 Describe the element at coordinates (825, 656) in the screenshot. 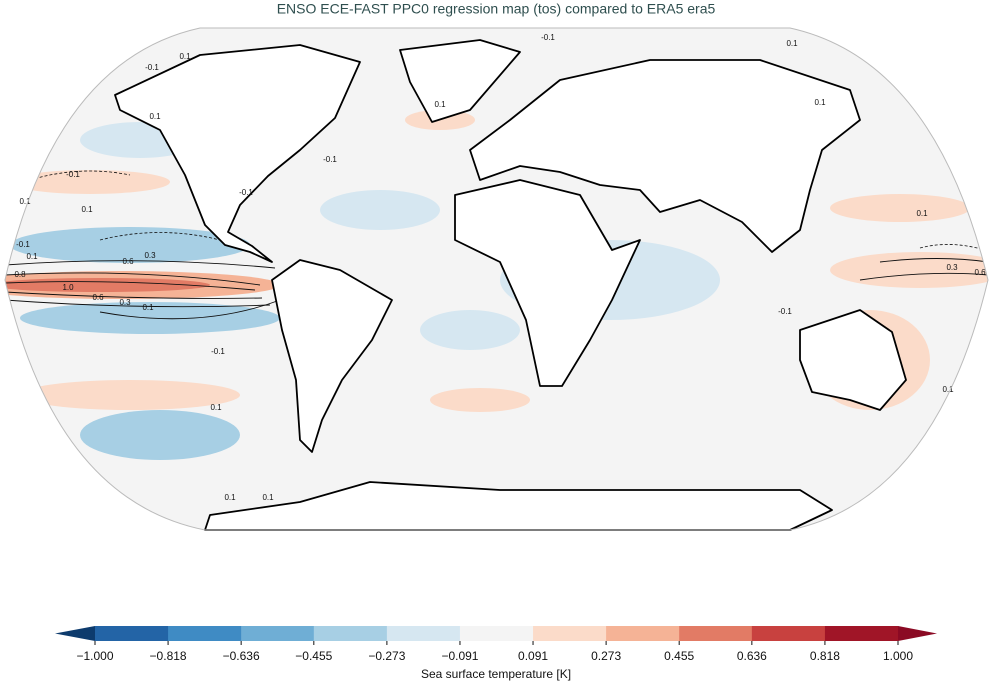

I see `colorbar-tick-label: 0.818` at that location.